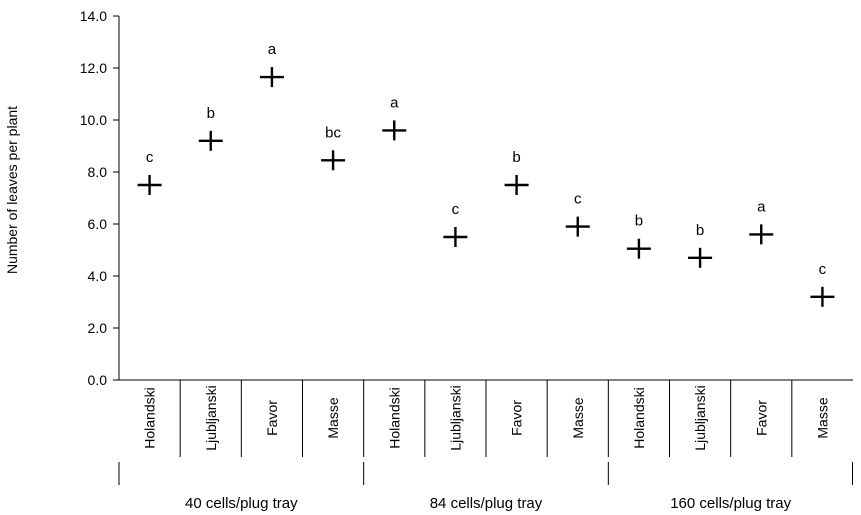 This screenshot has height=515, width=861. Describe the element at coordinates (98, 380) in the screenshot. I see `y-tick-label: 0.0` at that location.